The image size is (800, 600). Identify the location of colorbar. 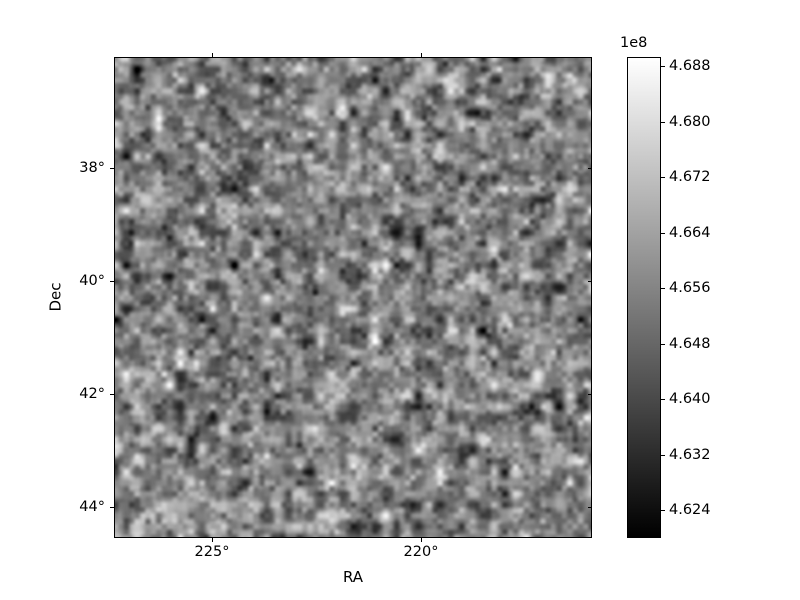
(644, 297).